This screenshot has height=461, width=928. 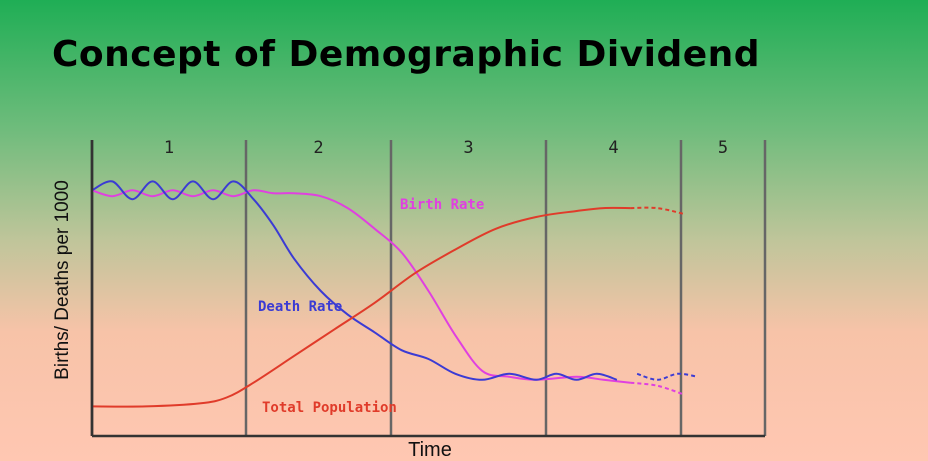 I want to click on stage-label: 5, so click(x=723, y=148).